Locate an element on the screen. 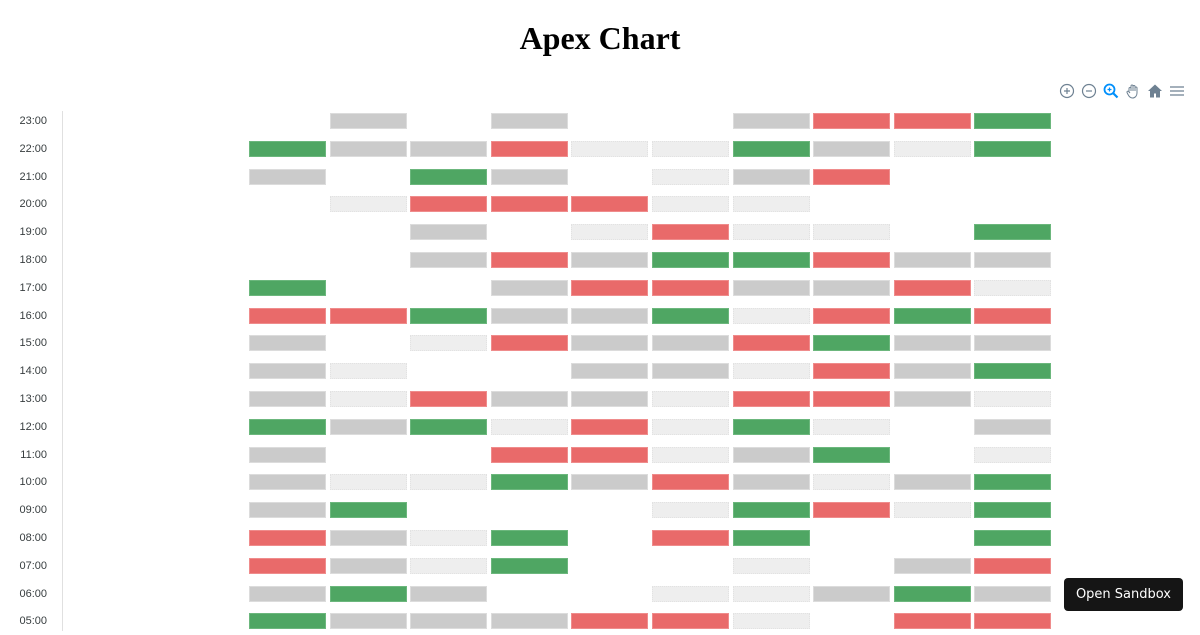 Image resolution: width=1200 pixels, height=635 pixels. zoom-in-icon is located at coordinates (1067, 91).